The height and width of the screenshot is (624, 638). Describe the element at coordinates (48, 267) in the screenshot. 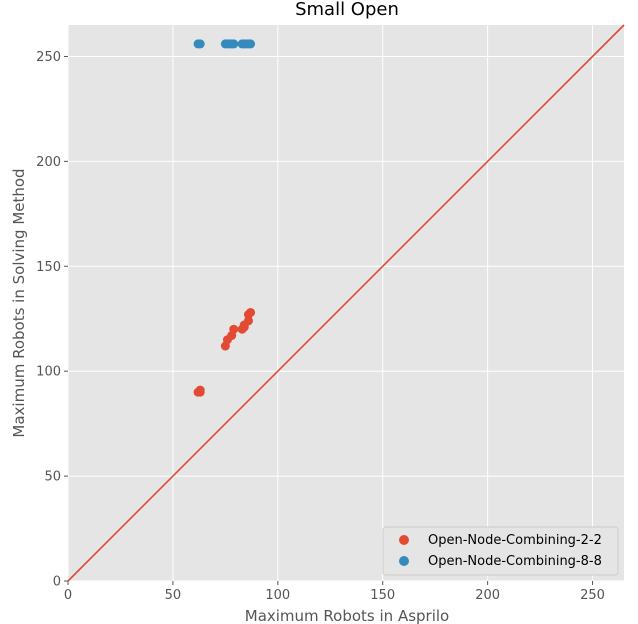

I see `y-tick-label-3: 150` at that location.